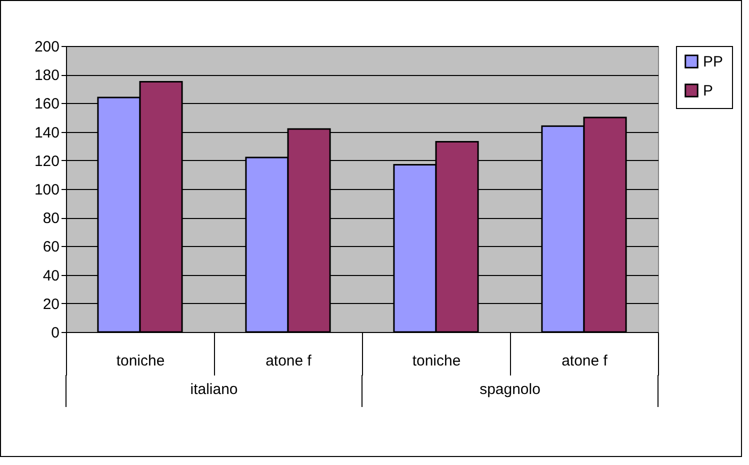  I want to click on y-tick-label: 180, so click(47, 75).